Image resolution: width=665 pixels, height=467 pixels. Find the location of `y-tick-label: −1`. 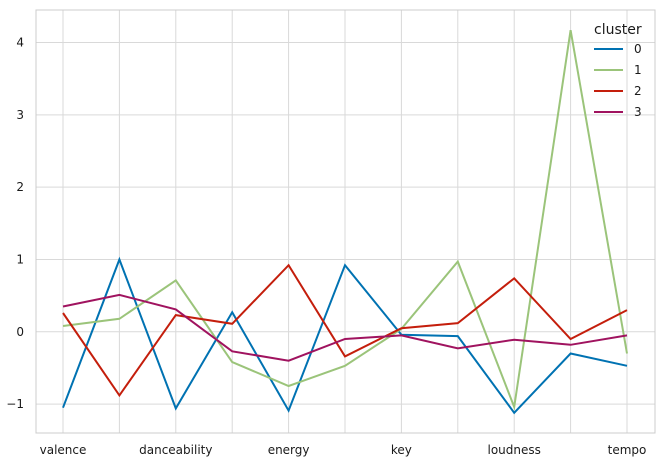

y-tick-label: −1 is located at coordinates (15, 404).